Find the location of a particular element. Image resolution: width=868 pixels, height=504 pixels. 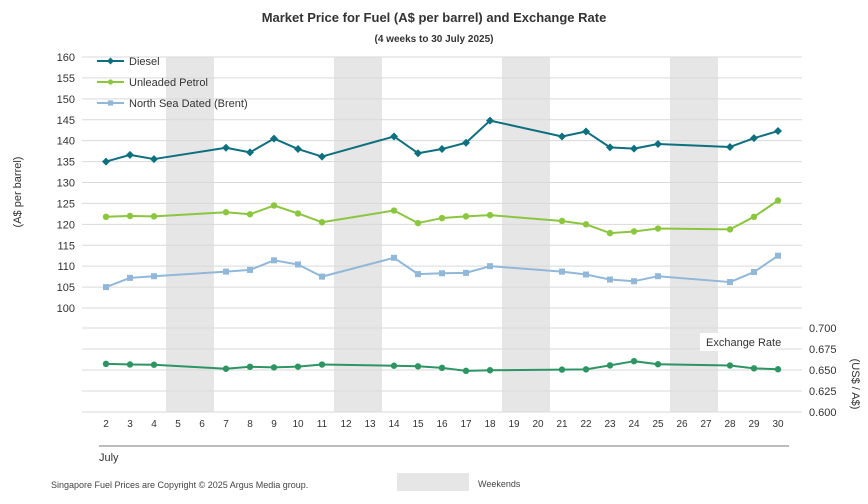

x-tick-label: 8 is located at coordinates (250, 424).